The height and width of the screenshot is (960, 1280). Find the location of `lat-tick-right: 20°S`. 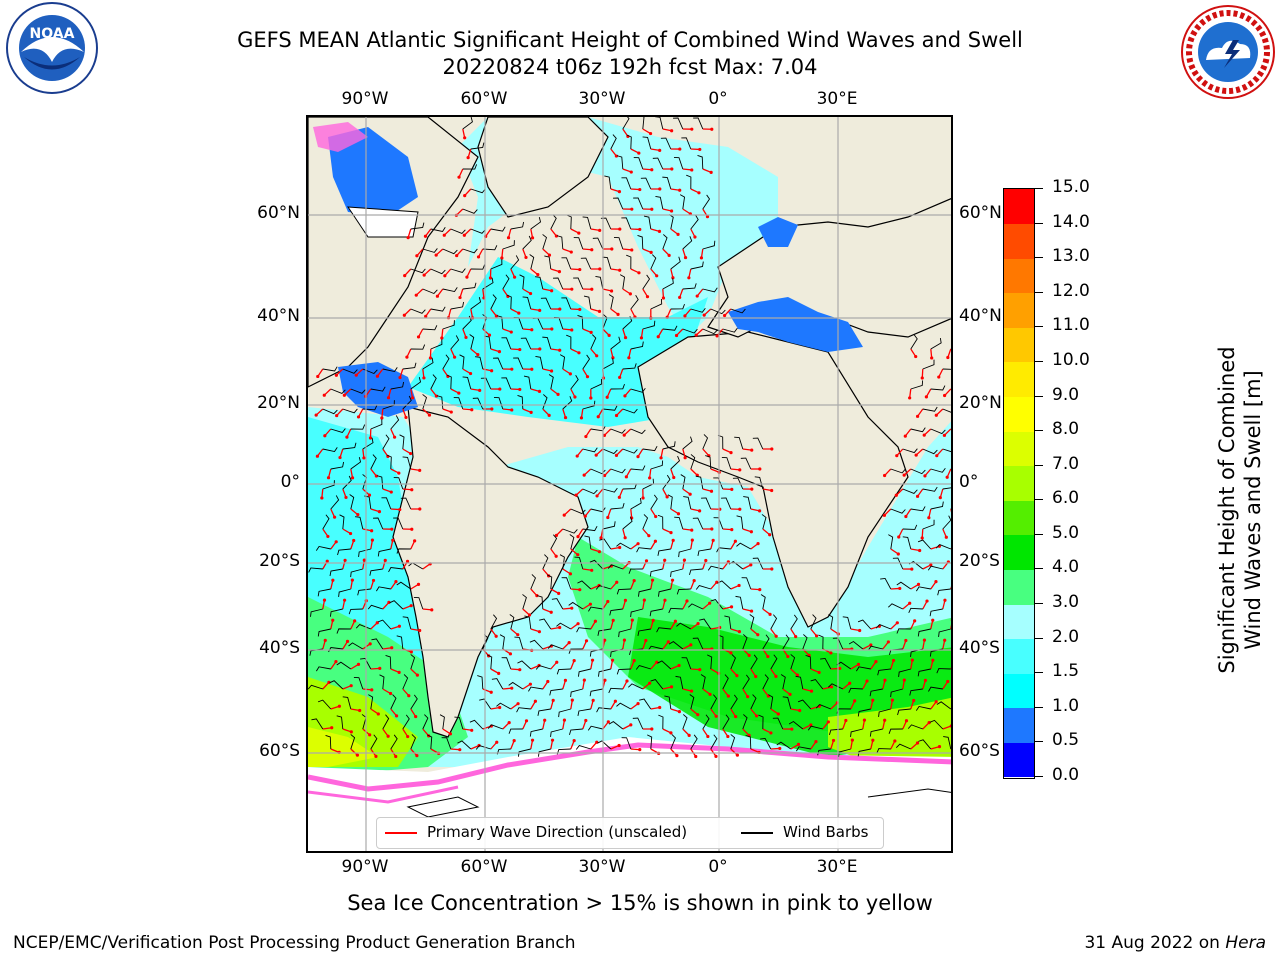

lat-tick-right: 20°S is located at coordinates (979, 561).